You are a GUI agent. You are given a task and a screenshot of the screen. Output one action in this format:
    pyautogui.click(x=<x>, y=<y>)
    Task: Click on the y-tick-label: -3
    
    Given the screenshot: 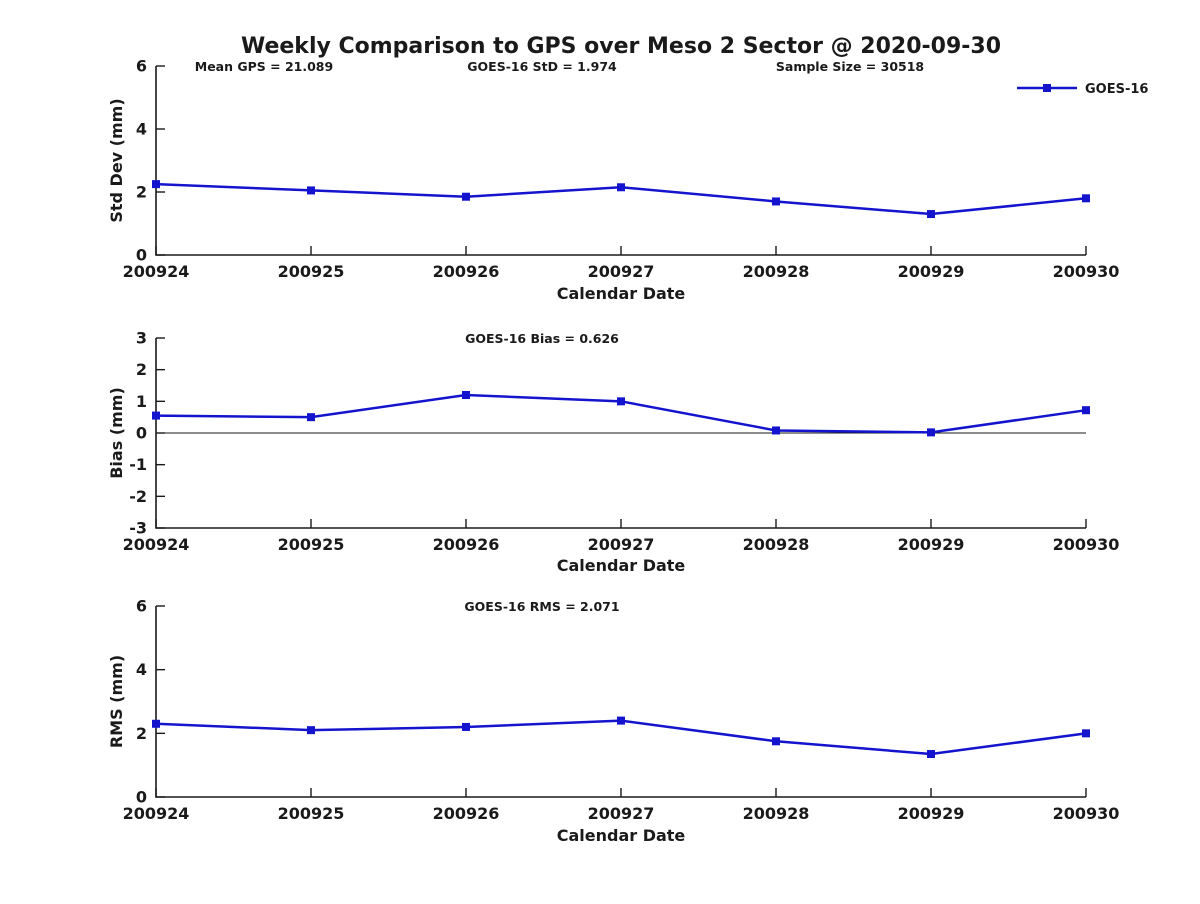 What is the action you would take?
    pyautogui.click(x=138, y=528)
    